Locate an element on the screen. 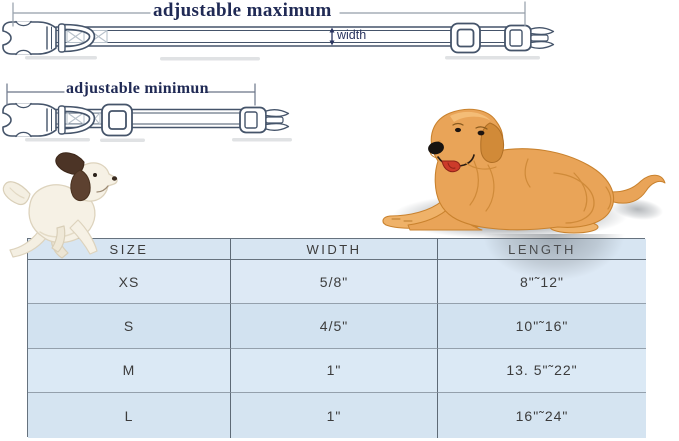 This screenshot has height=441, width=679. width-label: width is located at coordinates (352, 35).